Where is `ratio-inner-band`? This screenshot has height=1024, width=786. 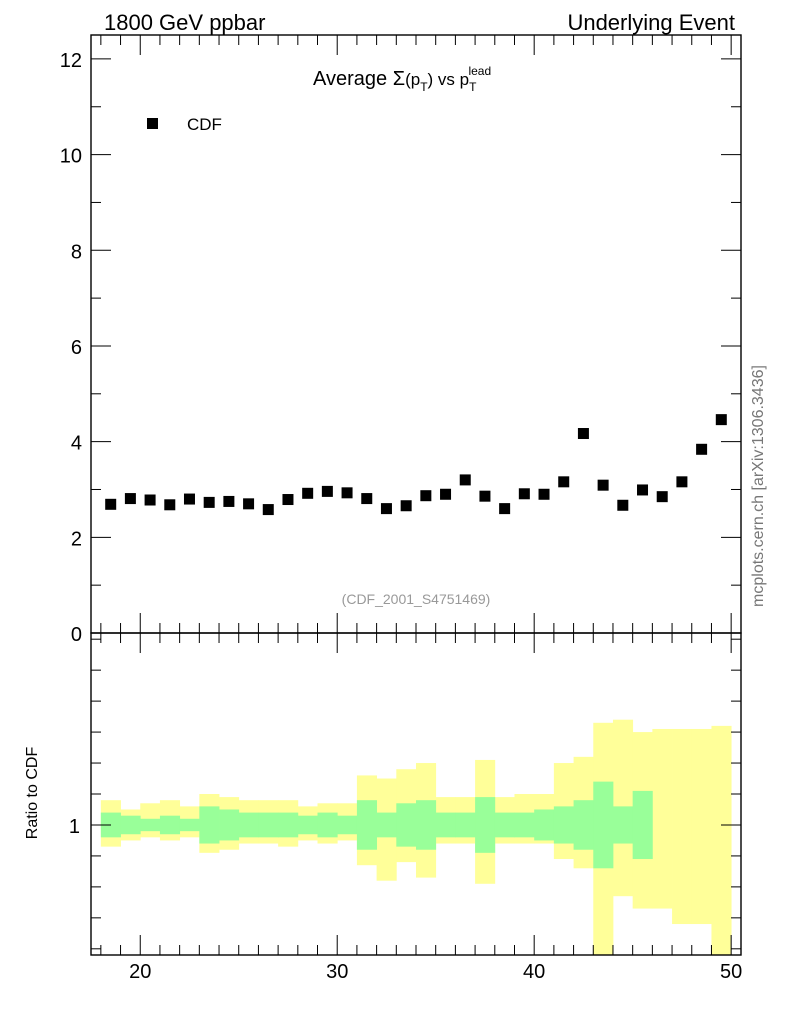 ratio-inner-band is located at coordinates (376, 825).